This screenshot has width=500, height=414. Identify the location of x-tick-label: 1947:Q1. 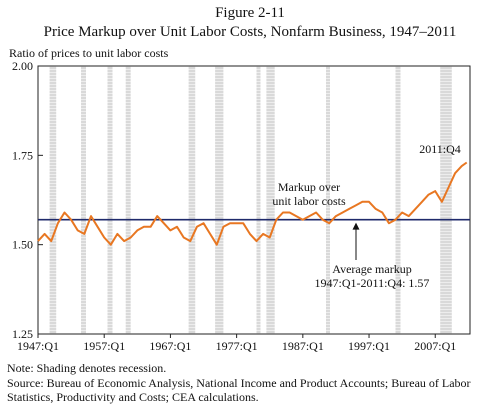
(38, 346).